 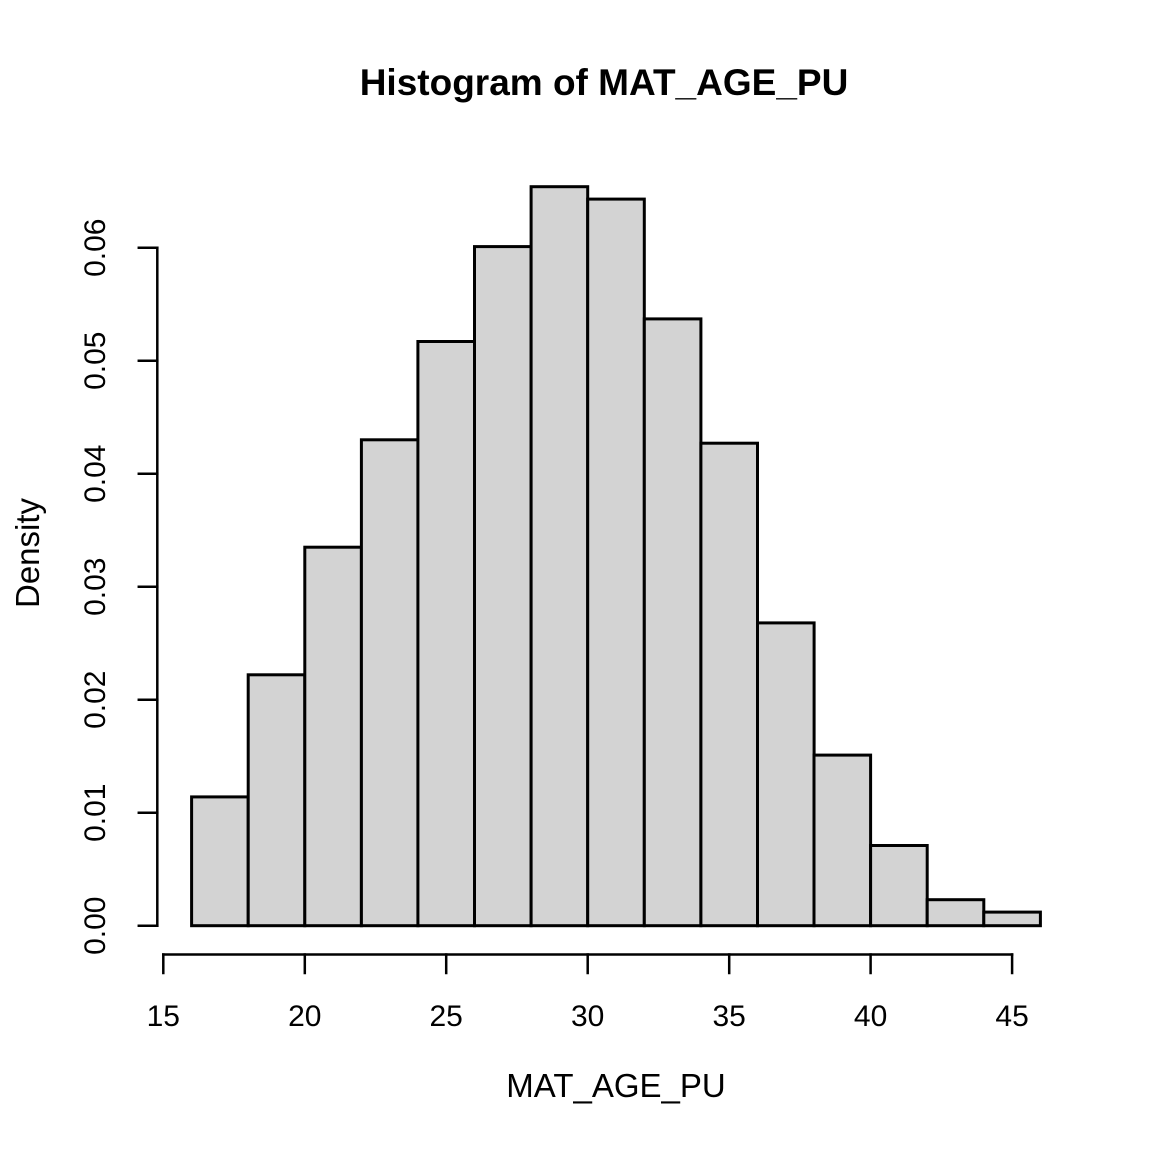 What do you see at coordinates (1011, 1016) in the screenshot?
I see `x-tick-label-45: 45` at bounding box center [1011, 1016].